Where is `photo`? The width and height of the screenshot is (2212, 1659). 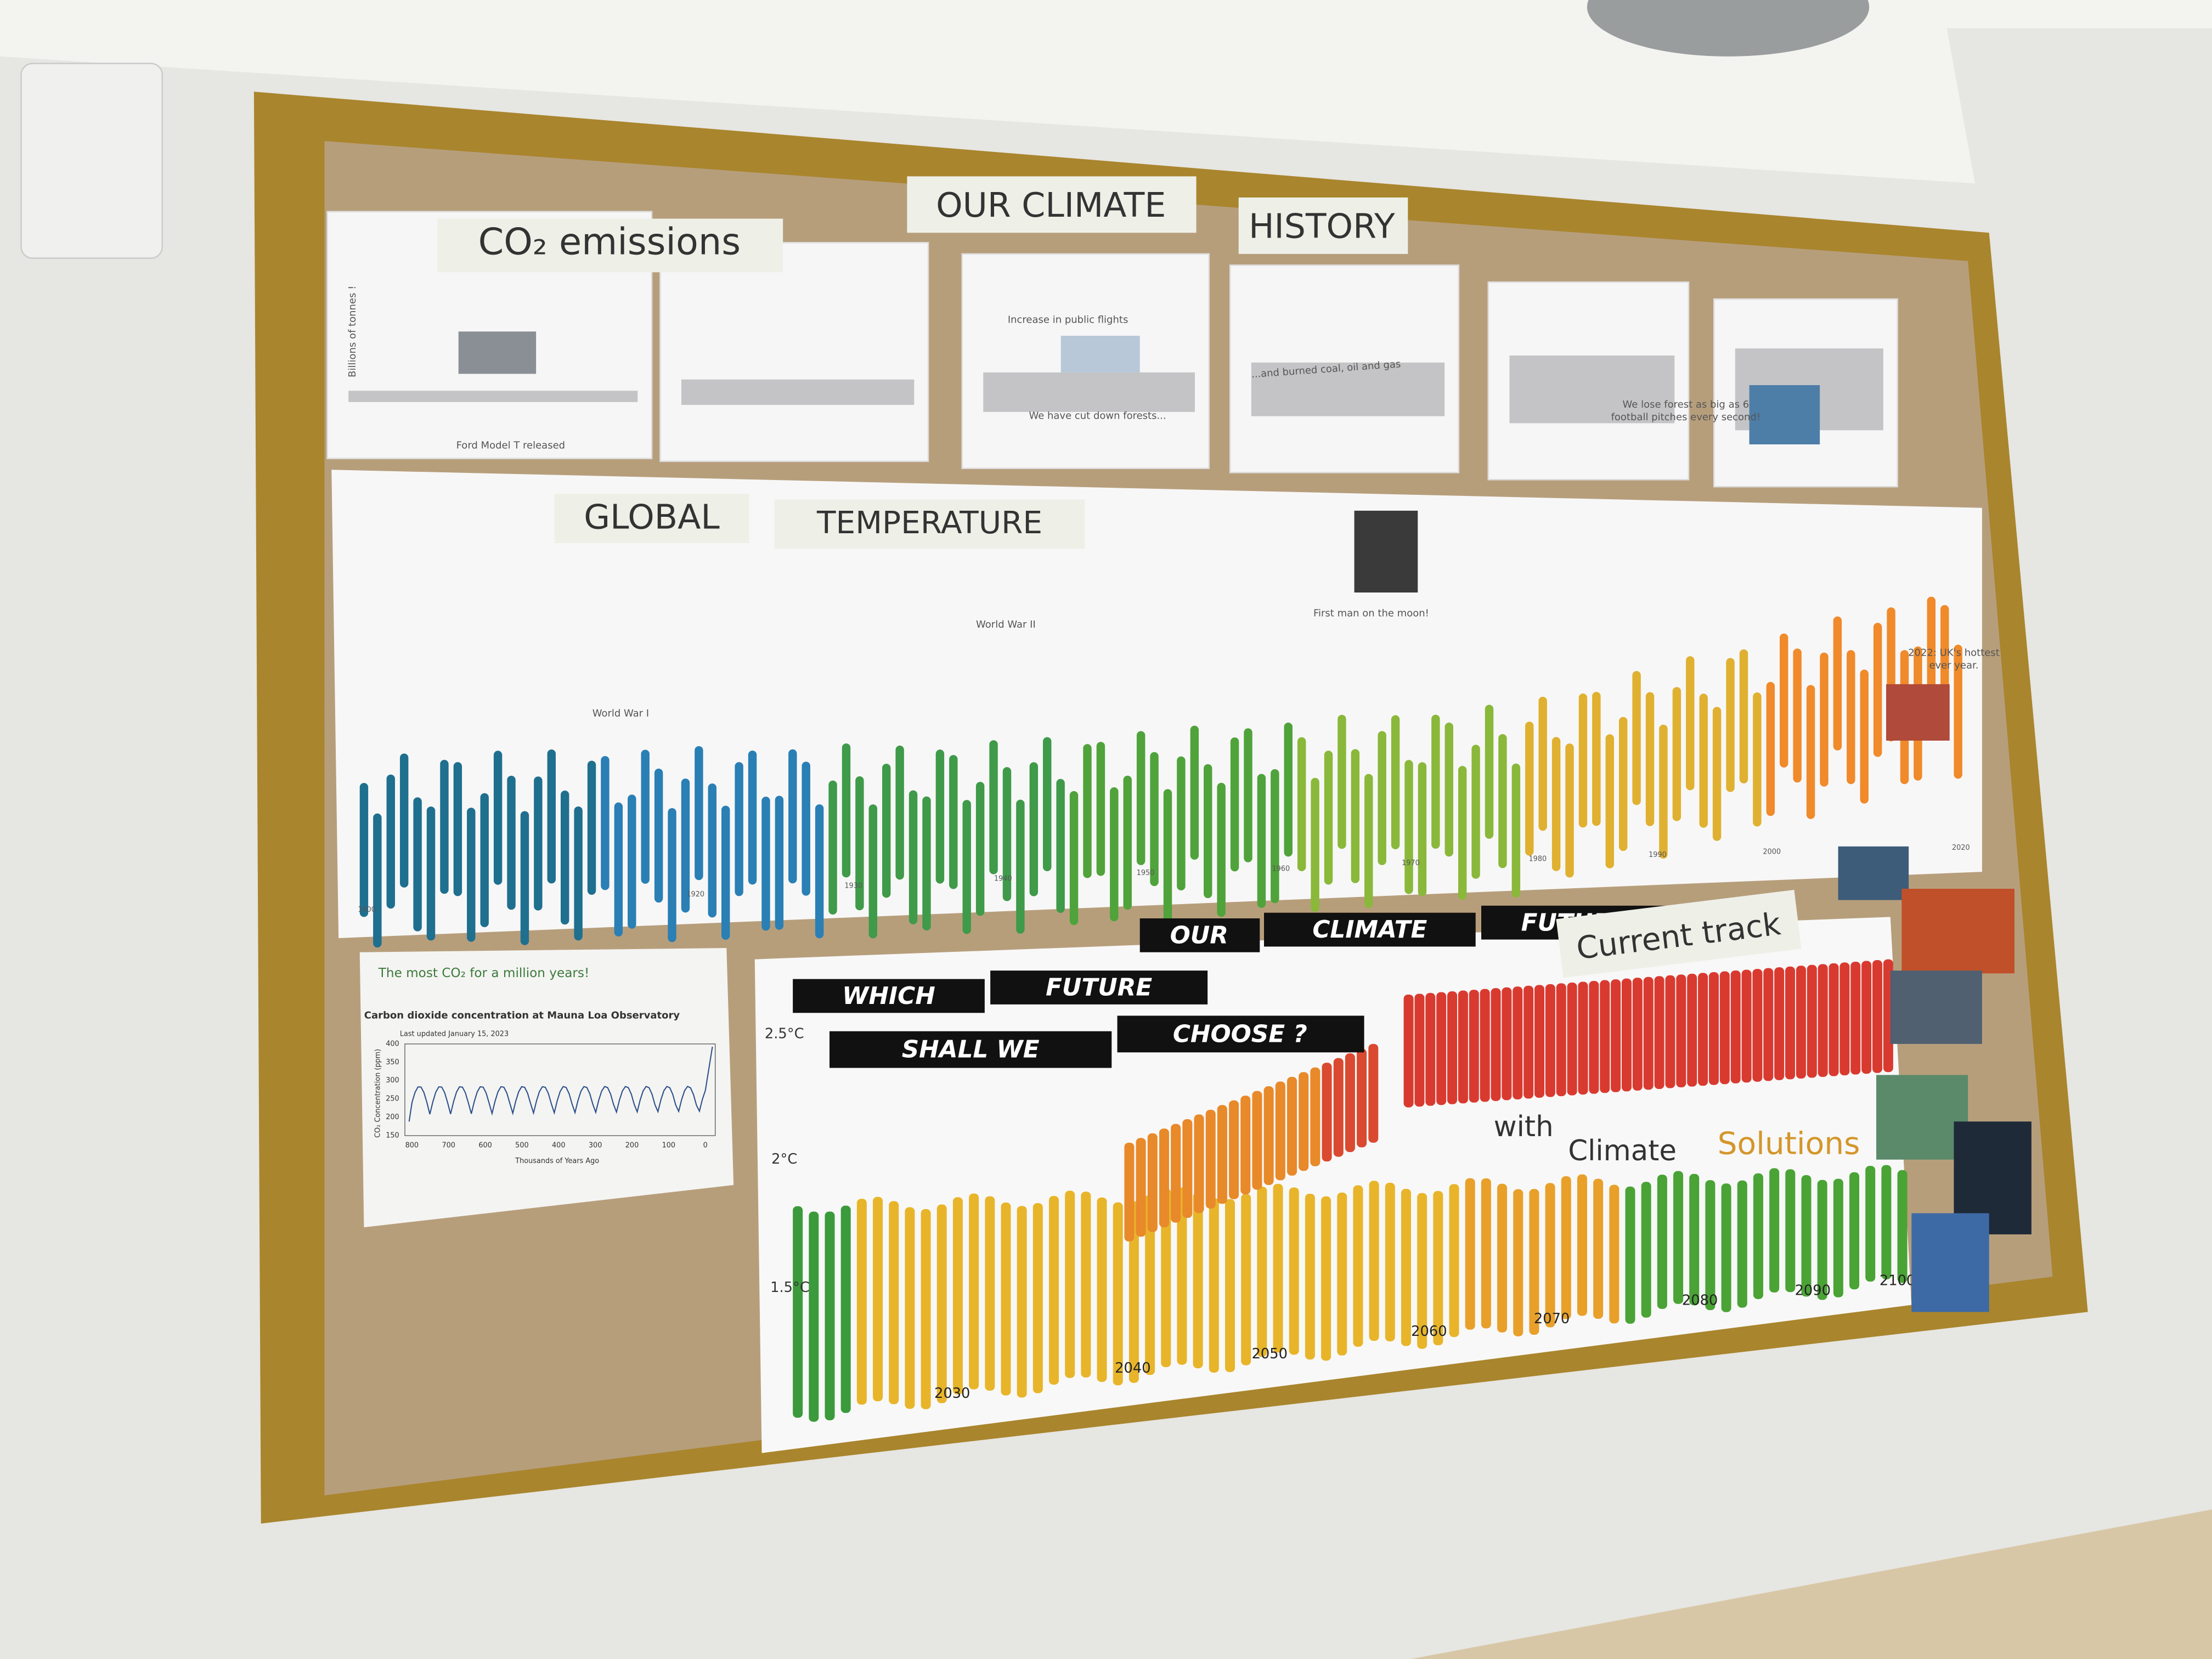
photo is located at coordinates (1950, 1262).